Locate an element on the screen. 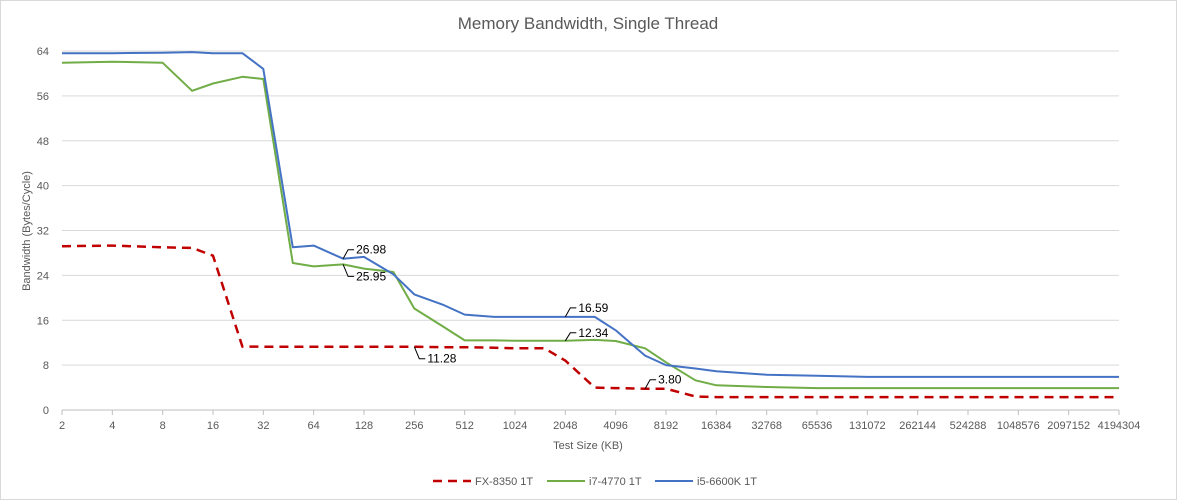 Image resolution: width=1177 pixels, height=500 pixels. x-tick-label: 2 is located at coordinates (62, 426).